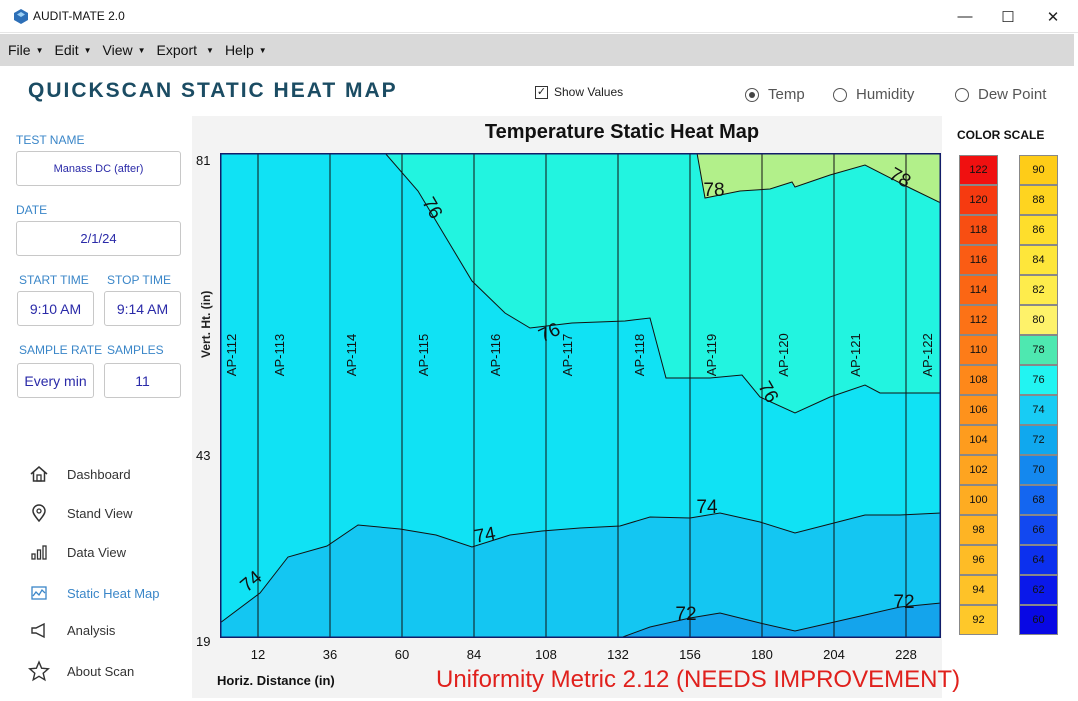  What do you see at coordinates (206, 324) in the screenshot?
I see `y-axis-label: Vert. Ht. (in)` at bounding box center [206, 324].